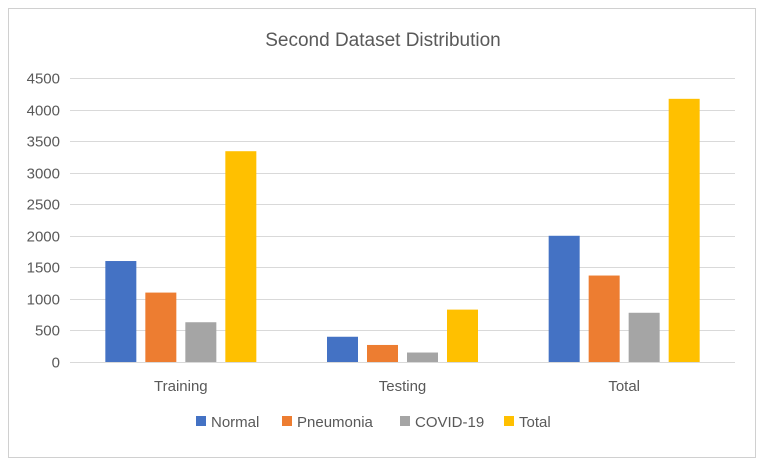  Describe the element at coordinates (604, 318) in the screenshot. I see `bar-pneumonia-total` at that location.